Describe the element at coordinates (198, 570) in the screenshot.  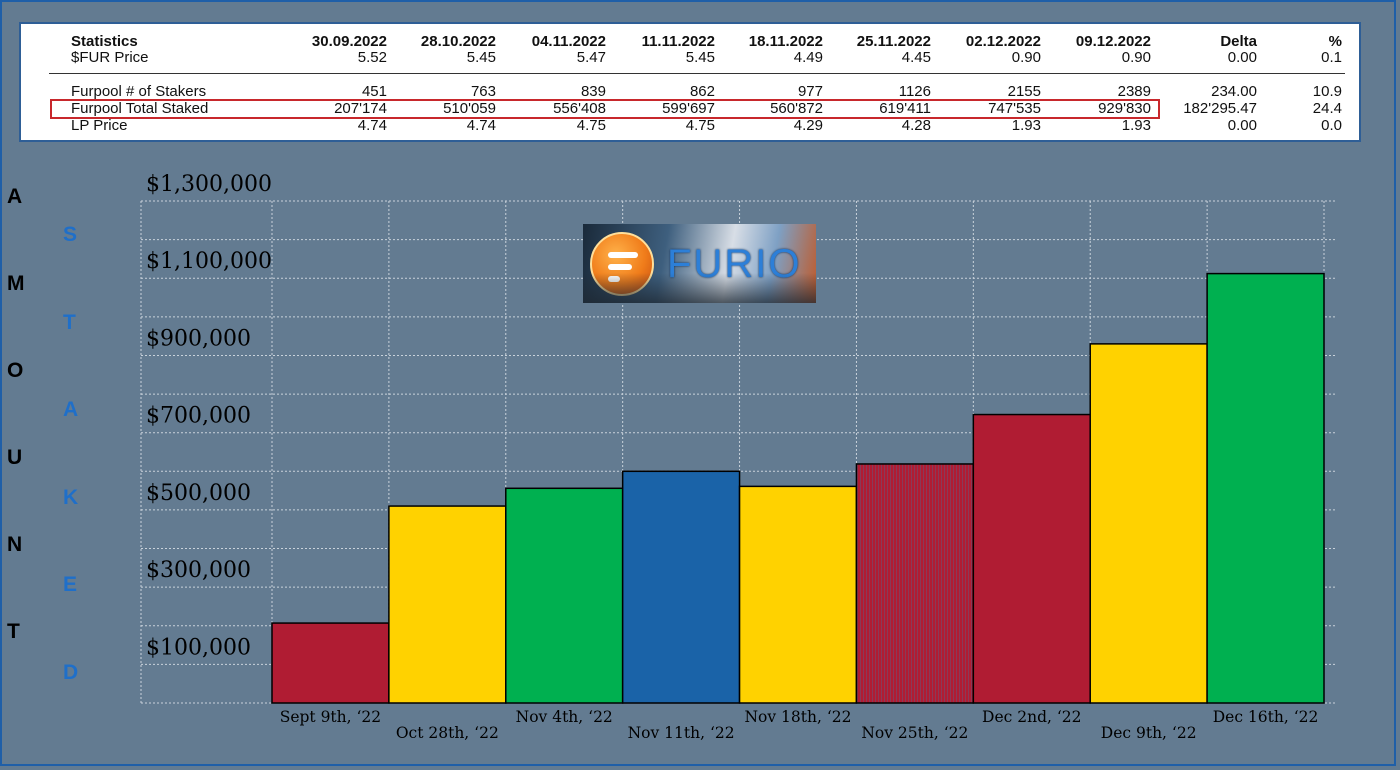
I see `y-tick-label: $300,000` at that location.